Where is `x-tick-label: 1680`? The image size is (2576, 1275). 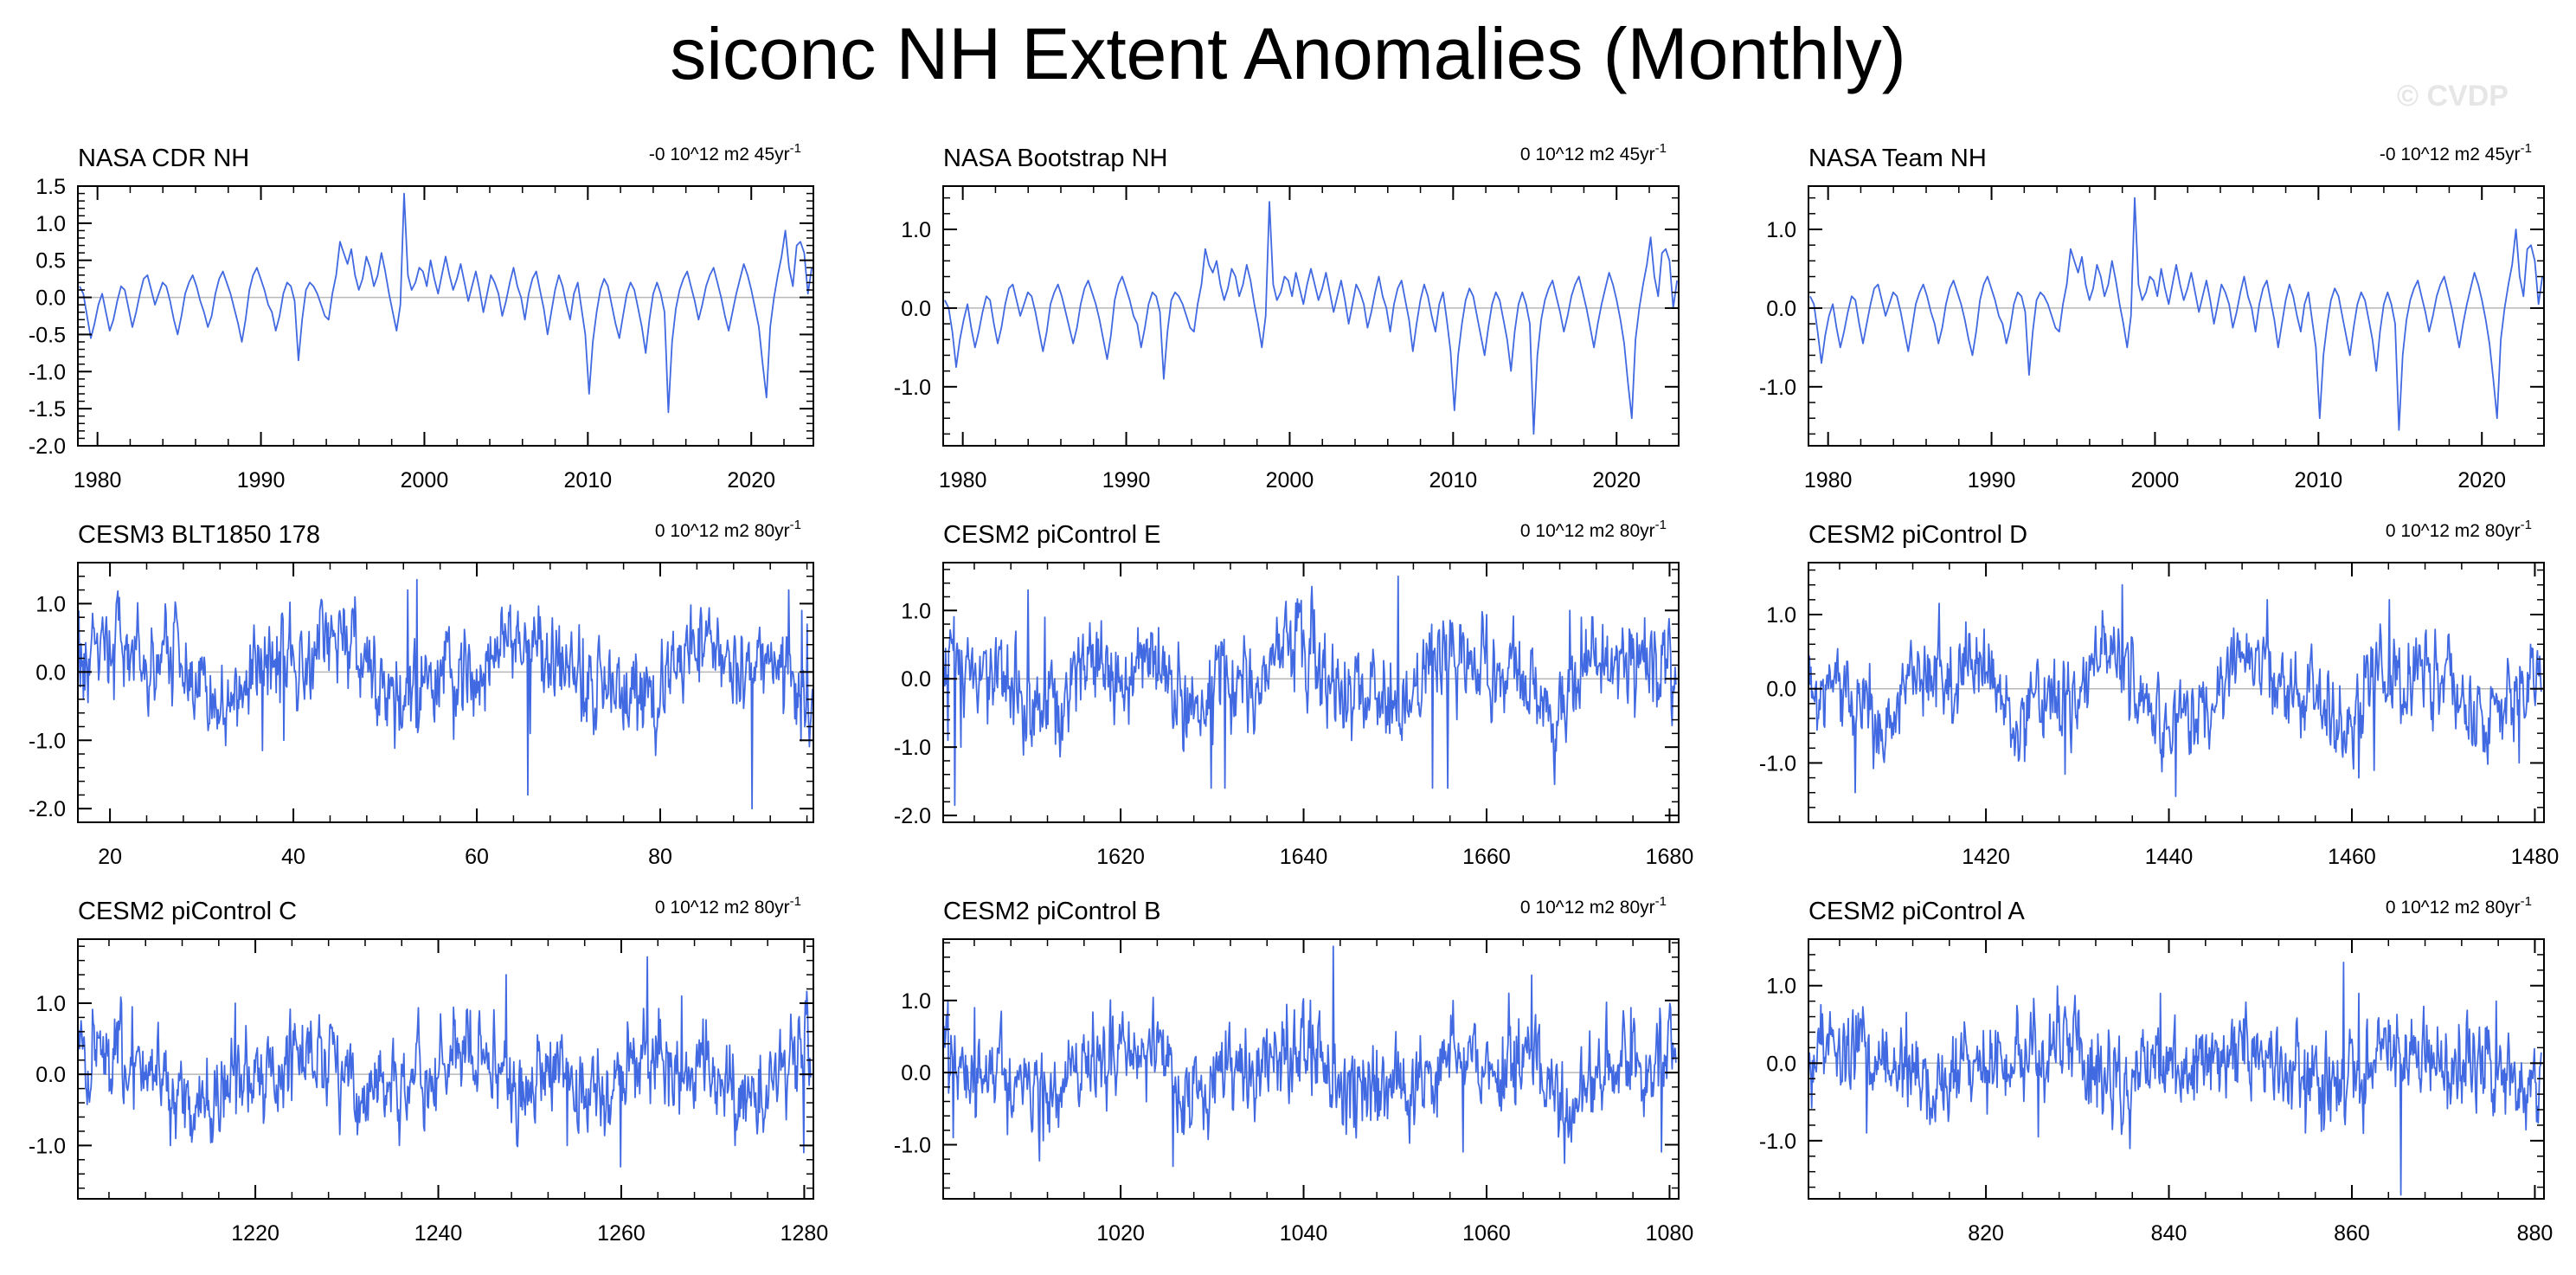
x-tick-label: 1680 is located at coordinates (1670, 857).